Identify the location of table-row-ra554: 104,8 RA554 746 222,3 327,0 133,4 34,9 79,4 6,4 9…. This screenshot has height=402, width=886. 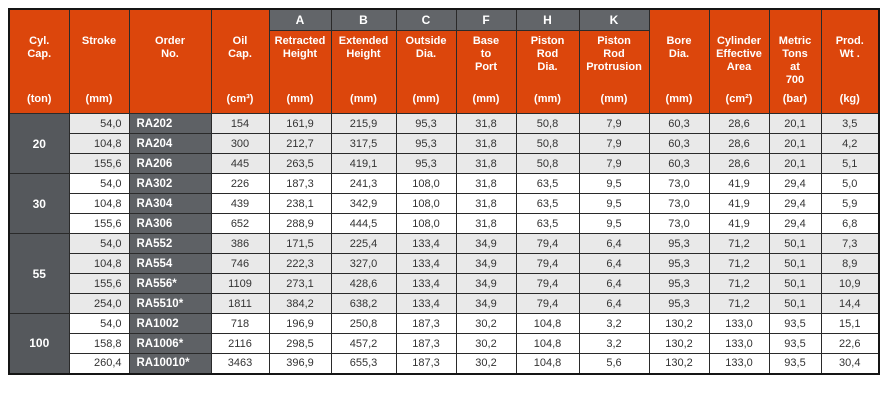
(444, 263).